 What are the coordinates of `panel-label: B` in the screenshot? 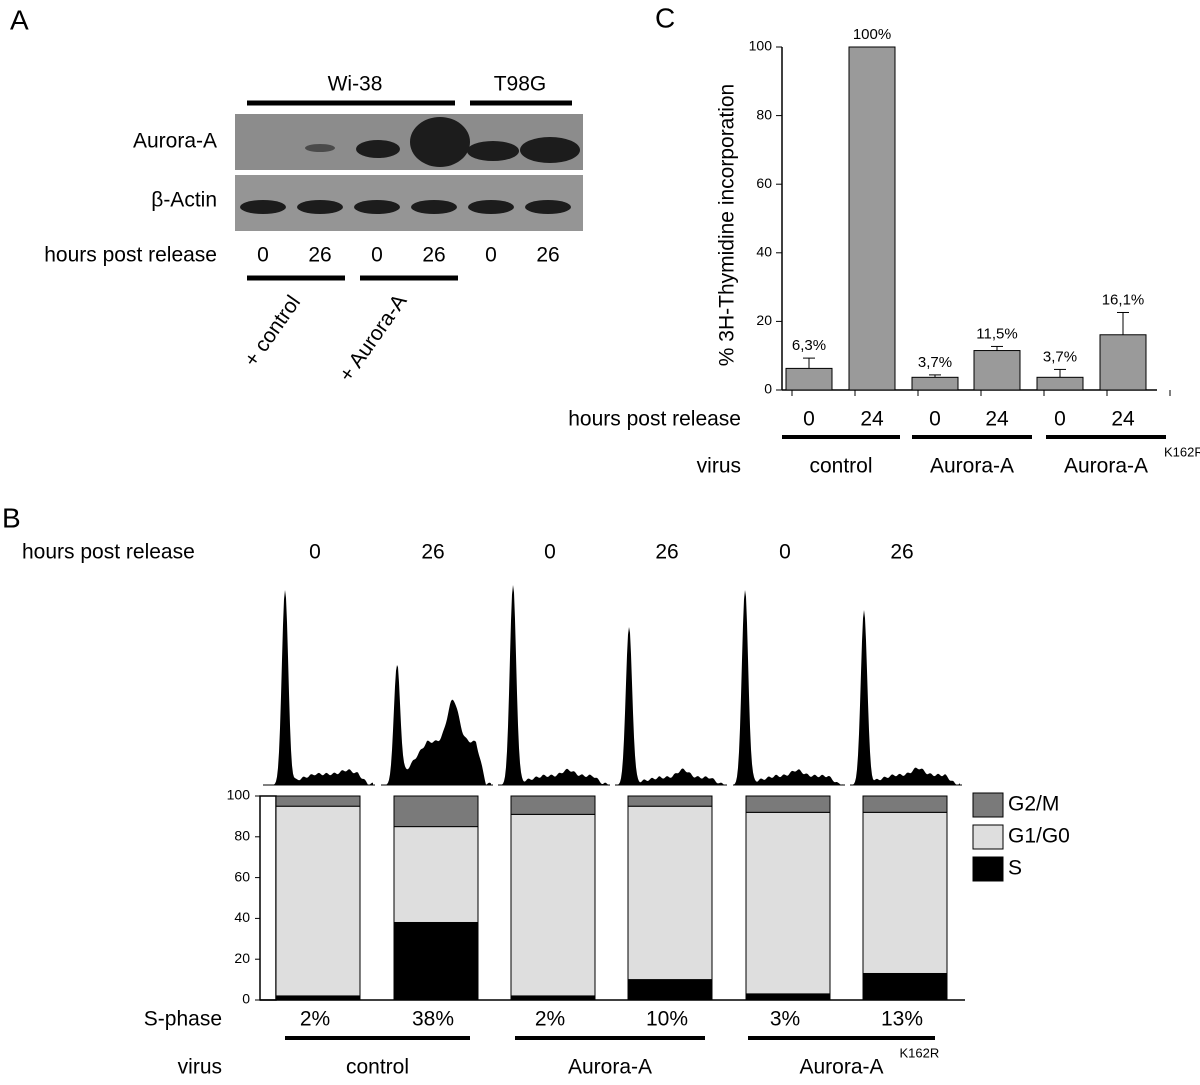 It's located at (11, 517).